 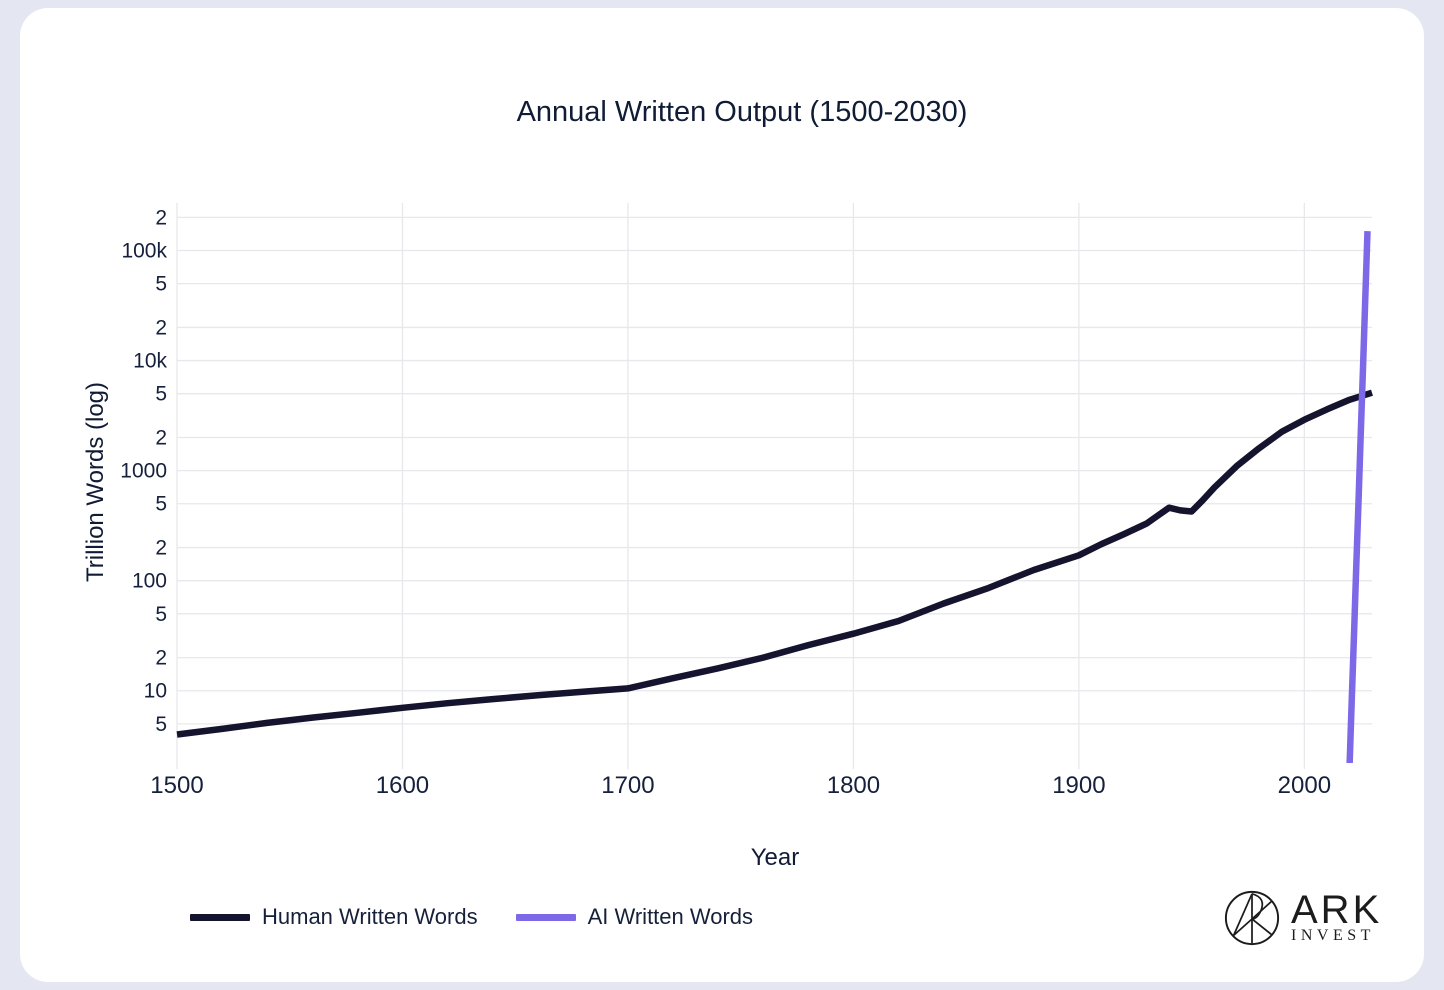 I want to click on svg-text: 100, so click(x=149, y=581).